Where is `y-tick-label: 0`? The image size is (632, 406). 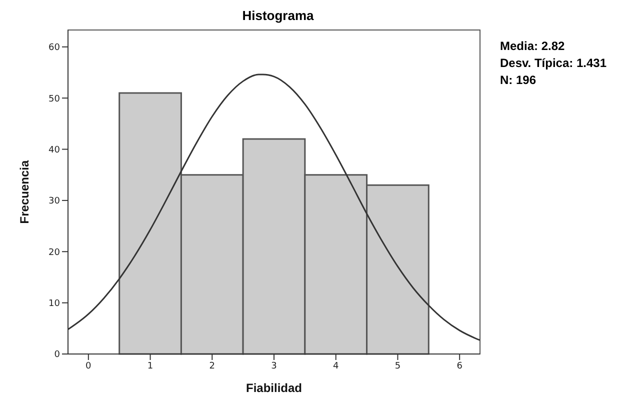 y-tick-label: 0 is located at coordinates (57, 355).